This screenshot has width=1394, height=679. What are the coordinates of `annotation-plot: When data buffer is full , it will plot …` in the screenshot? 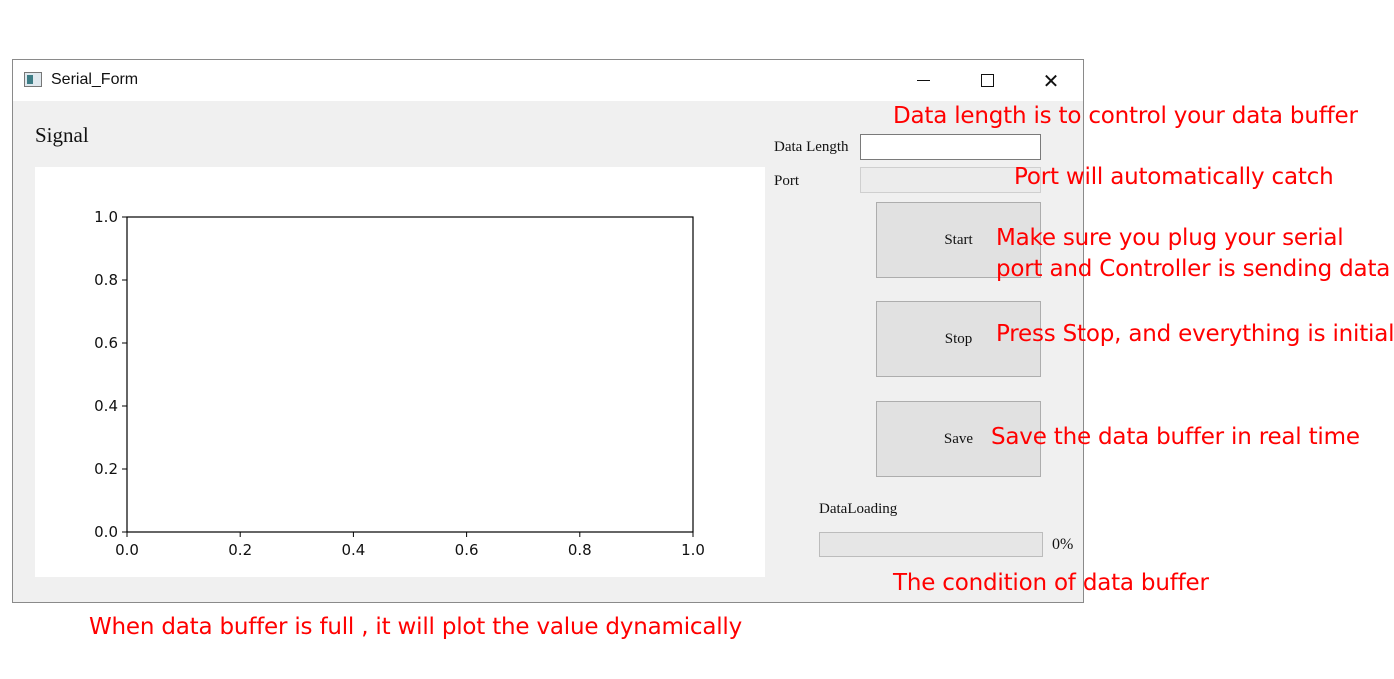 It's located at (416, 627).